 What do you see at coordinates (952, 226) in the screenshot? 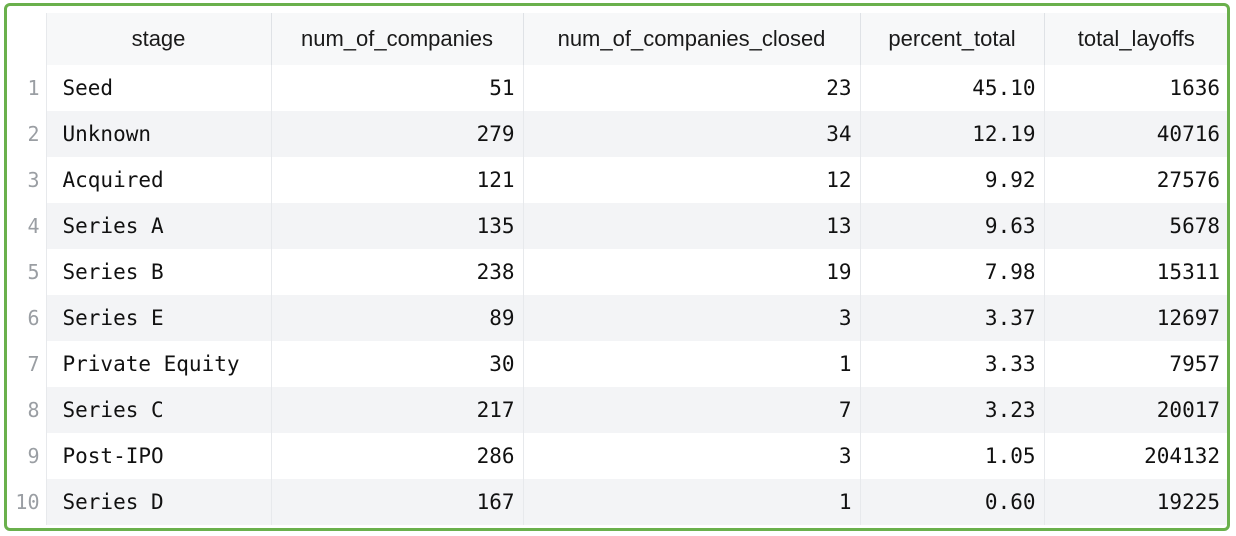
I see `cell-percent-total: 9.63` at bounding box center [952, 226].